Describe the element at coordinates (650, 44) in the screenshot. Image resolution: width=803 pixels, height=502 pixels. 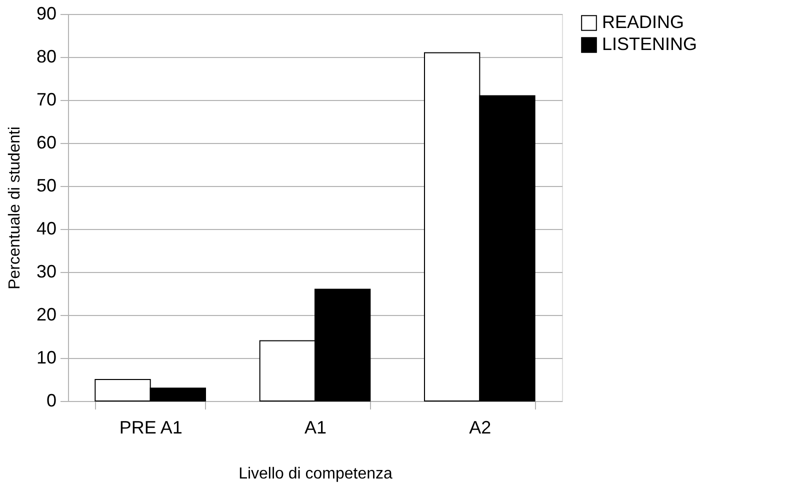
I see `legend-label: LISTENING` at that location.